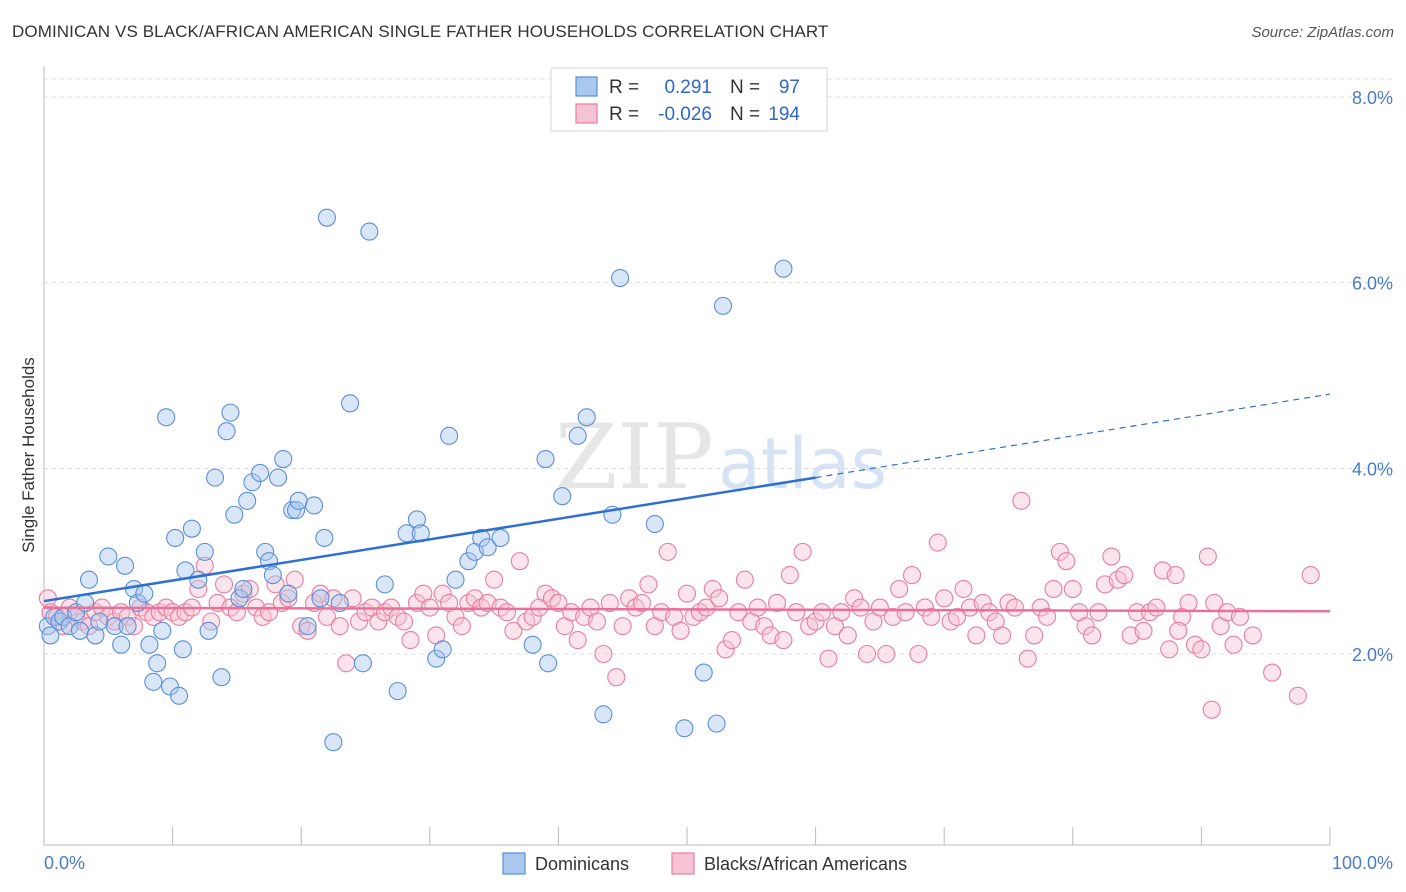 The height and width of the screenshot is (892, 1406). What do you see at coordinates (1372, 469) in the screenshot?
I see `y-tick-label-1: 4.0%` at bounding box center [1372, 469].